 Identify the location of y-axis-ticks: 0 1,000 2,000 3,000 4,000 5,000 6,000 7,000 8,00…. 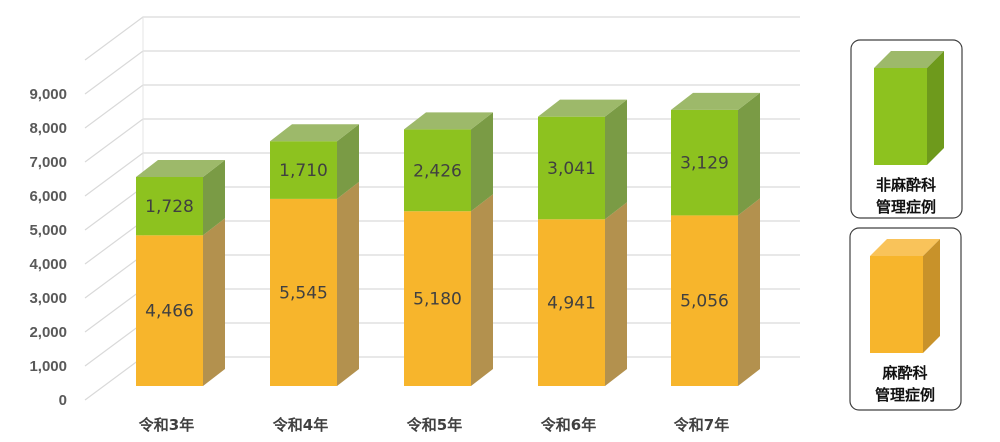
(48, 247).